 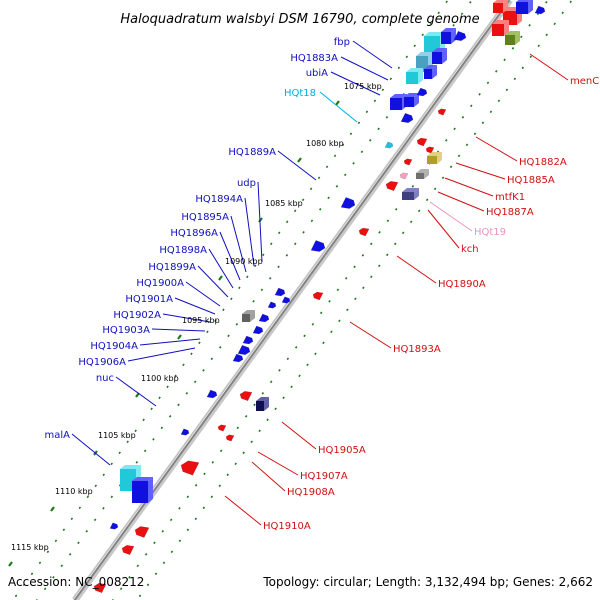 What do you see at coordinates (531, 180) in the screenshot?
I see `gene-label: HQ1885A` at bounding box center [531, 180].